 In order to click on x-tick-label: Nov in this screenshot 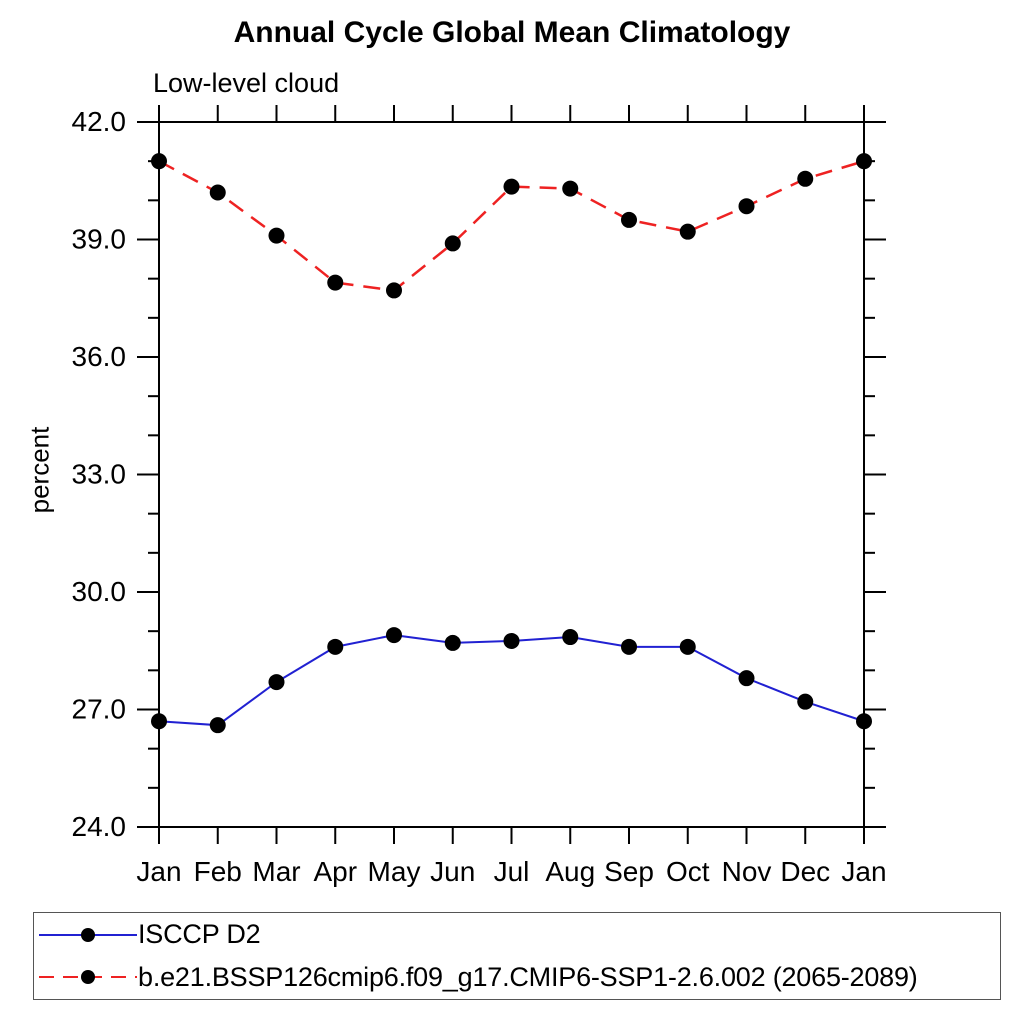, I will do `click(747, 871)`.